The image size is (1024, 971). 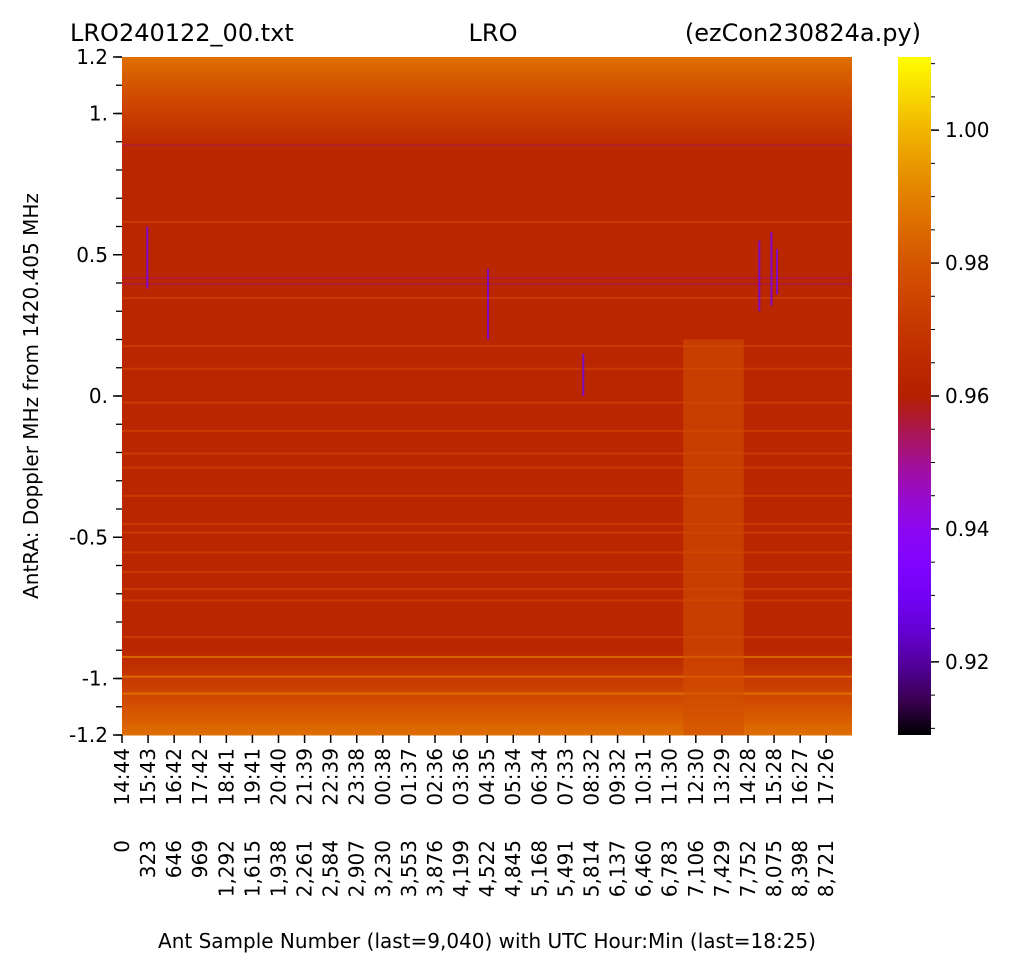 I want to click on x-tick-time-label: 14:44, so click(x=122, y=777).